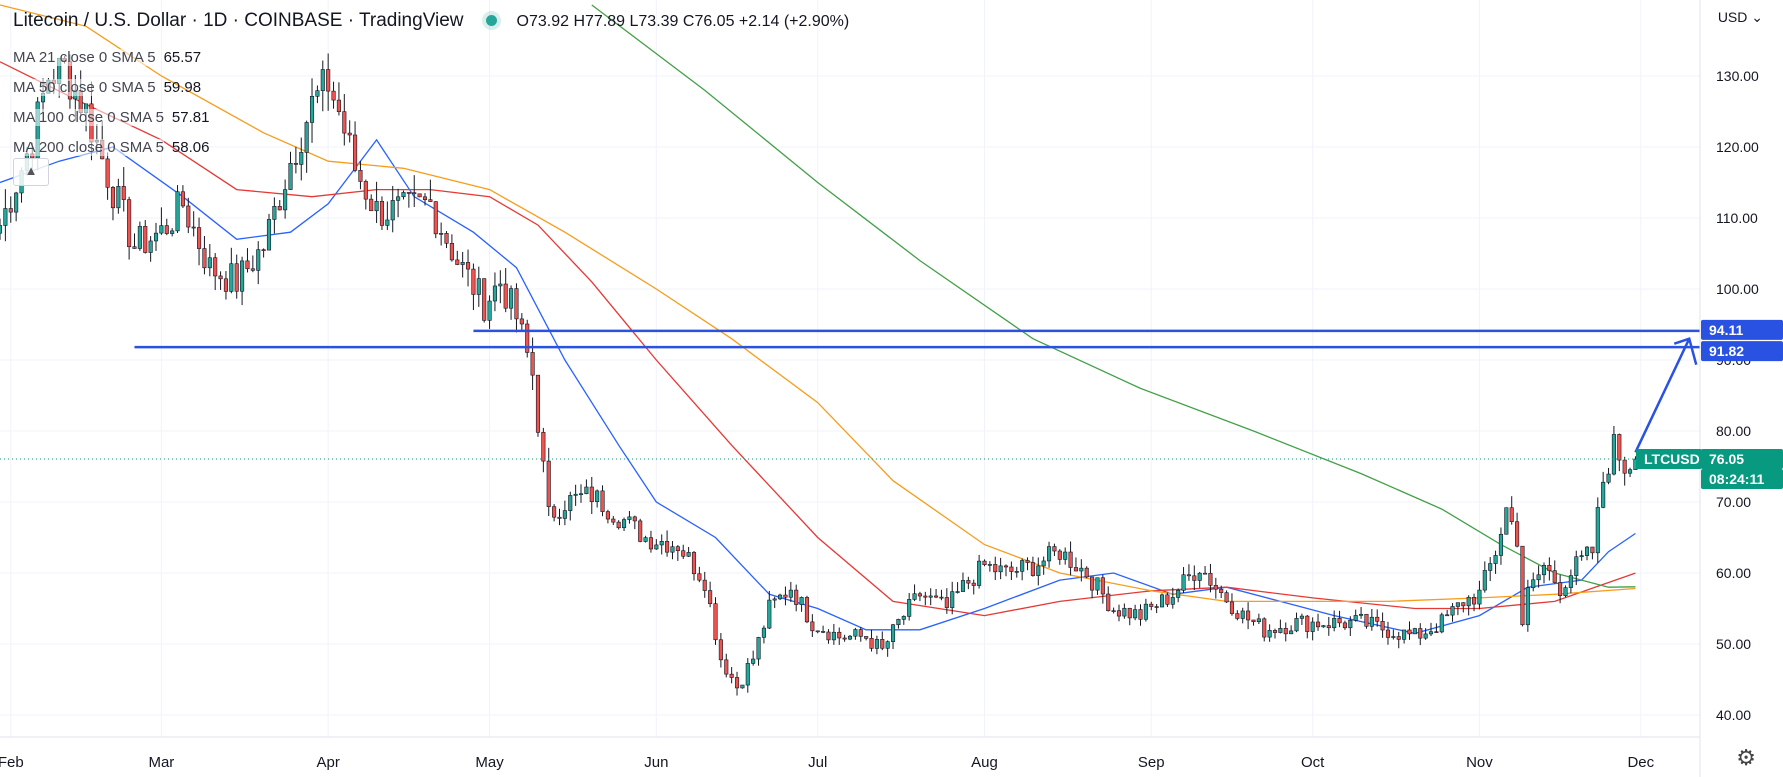  What do you see at coordinates (1746, 757) in the screenshot?
I see `gear-icon: ⚙` at bounding box center [1746, 757].